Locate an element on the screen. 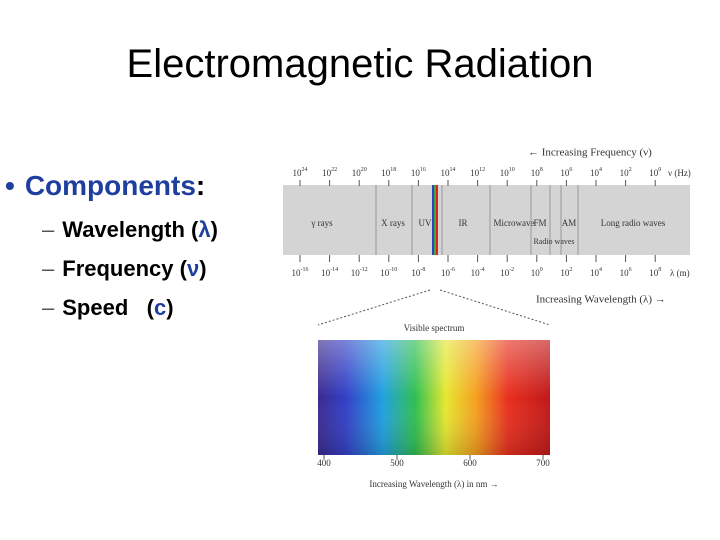  text-run: Frequency ( is located at coordinates (124, 268).